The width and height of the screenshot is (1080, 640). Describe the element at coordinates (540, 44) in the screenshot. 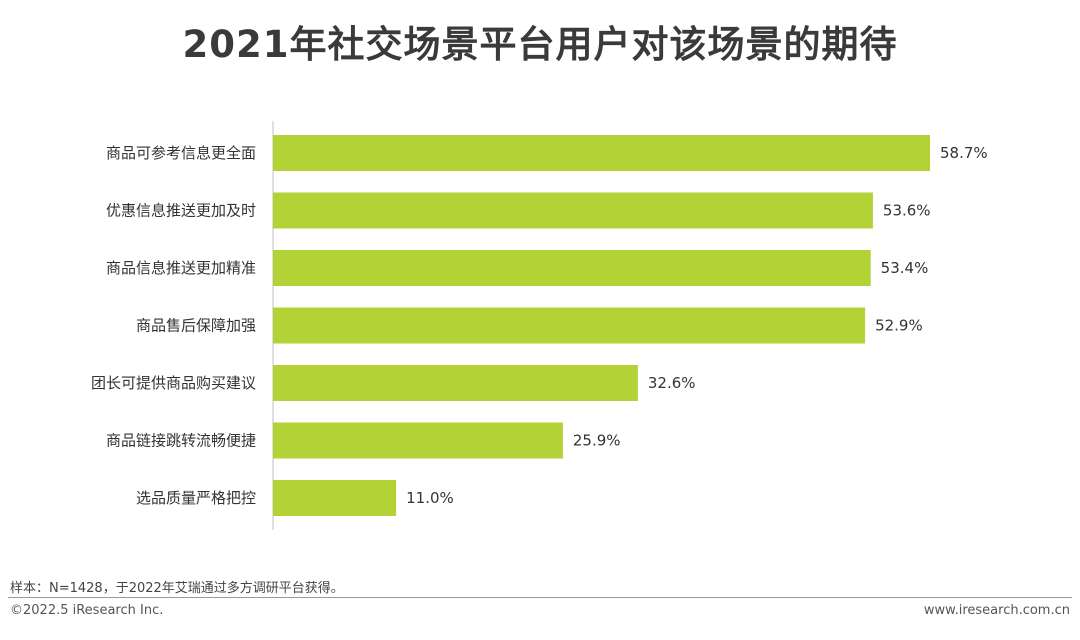

I see `chart-title: 2021年社交场景平台用户对该场景的期待` at that location.